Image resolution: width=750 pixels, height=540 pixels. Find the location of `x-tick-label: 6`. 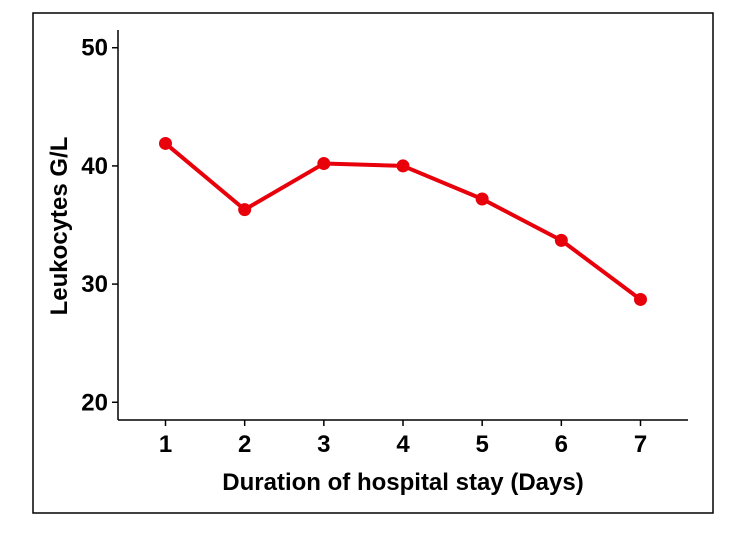

x-tick-label: 6 is located at coordinates (561, 444).